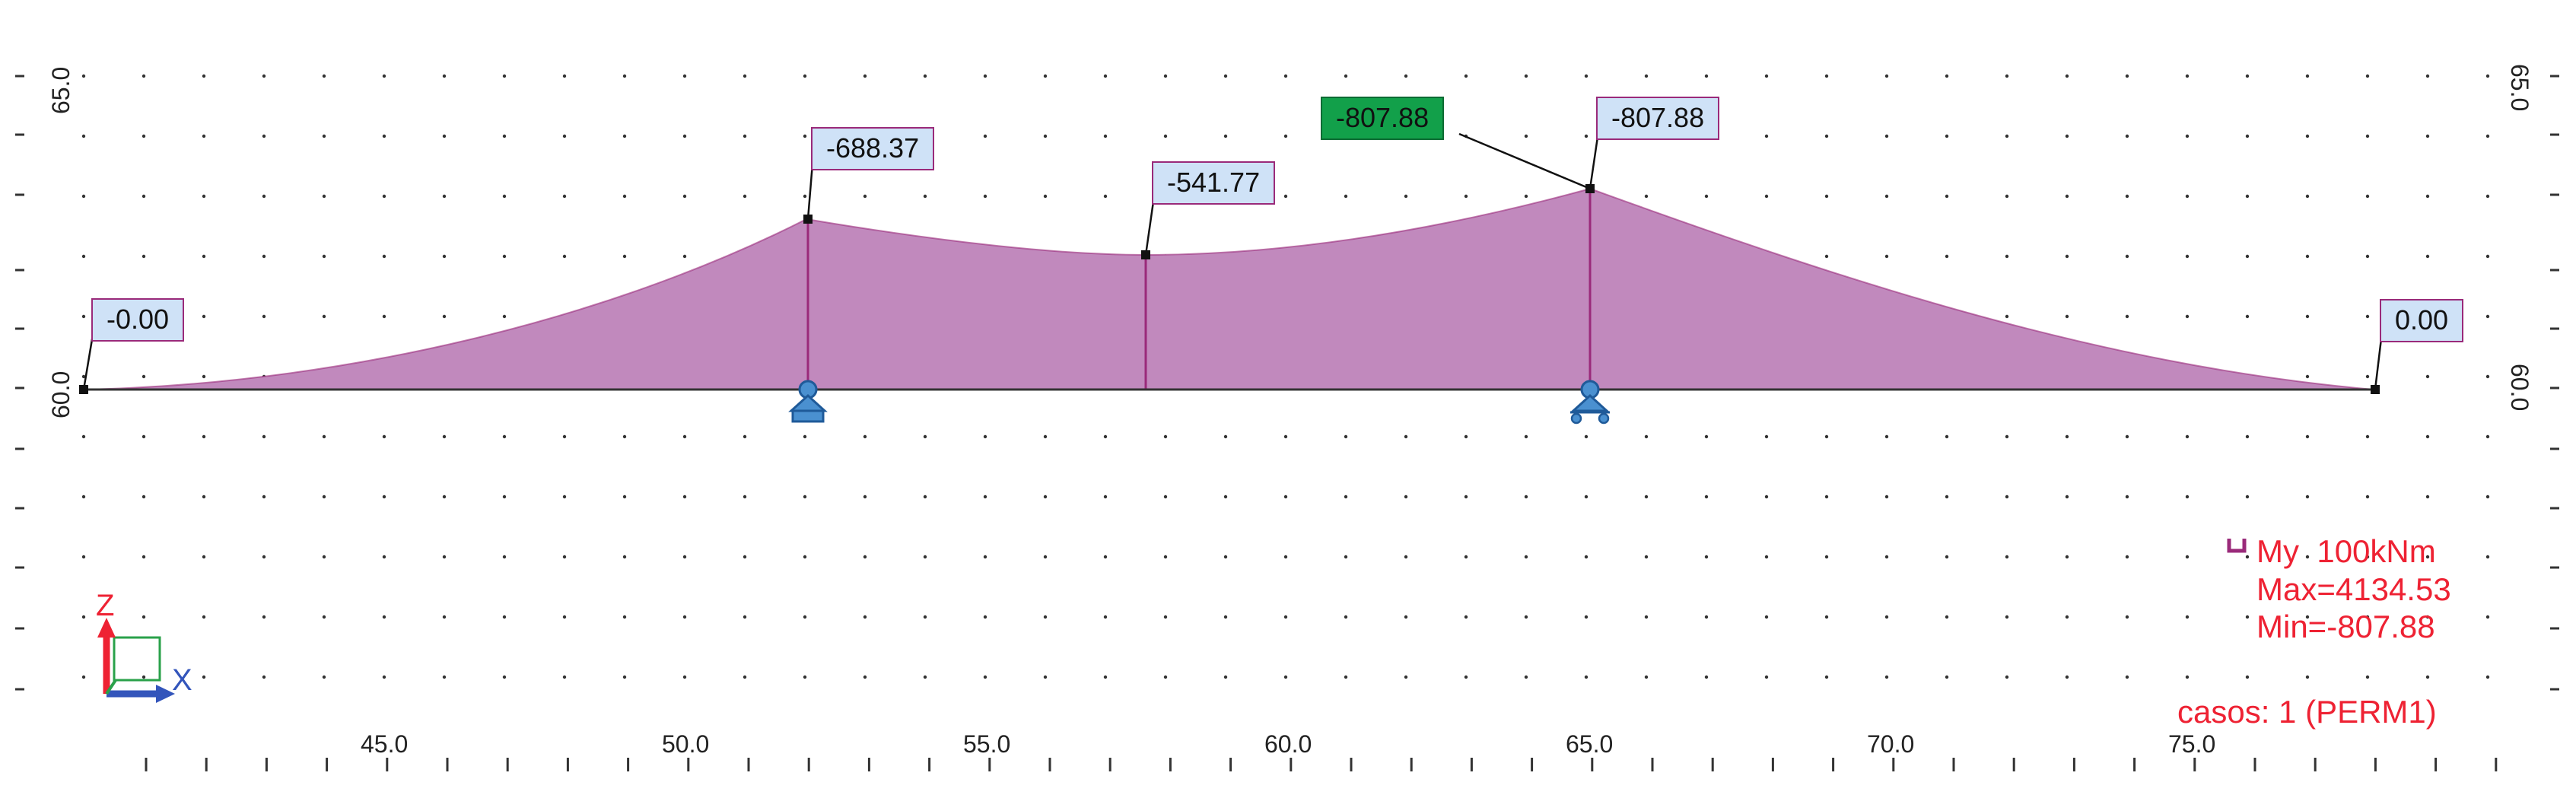 The height and width of the screenshot is (795, 2576). What do you see at coordinates (2237, 546) in the screenshot?
I see `moment-legend-icon` at bounding box center [2237, 546].